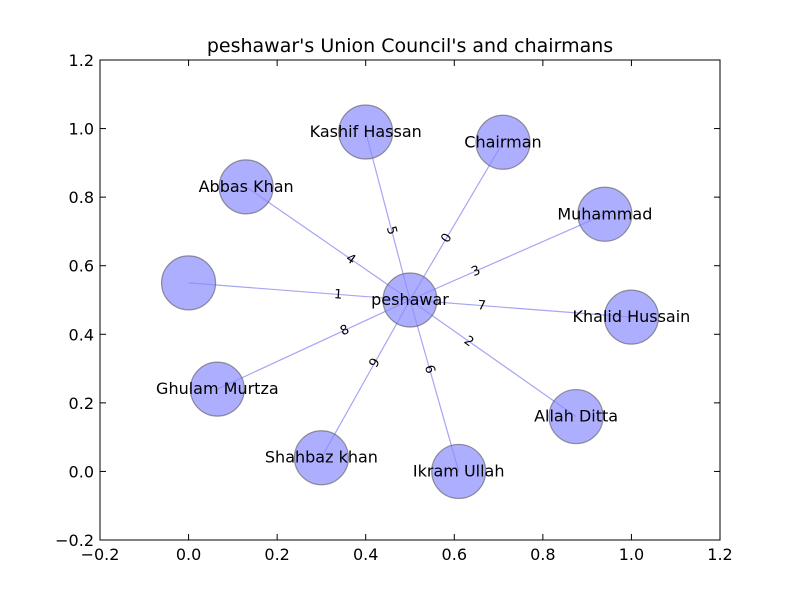 The width and height of the screenshot is (800, 600). I want to click on node-label-3: Muhammad, so click(604, 213).